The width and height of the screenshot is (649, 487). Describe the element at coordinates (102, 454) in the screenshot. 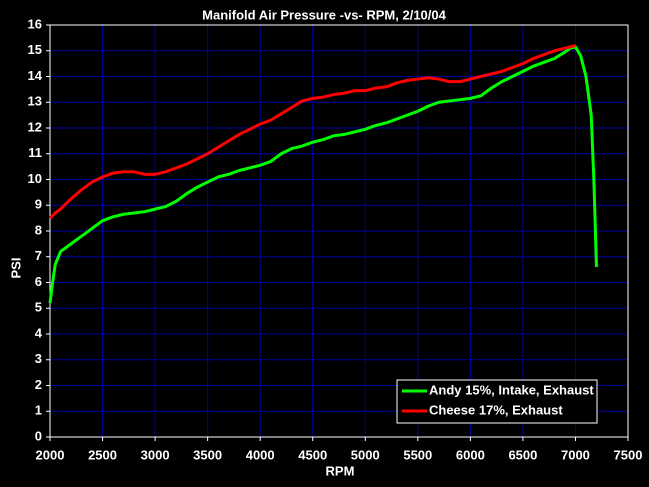

I see `x-tick-label: 2500` at that location.